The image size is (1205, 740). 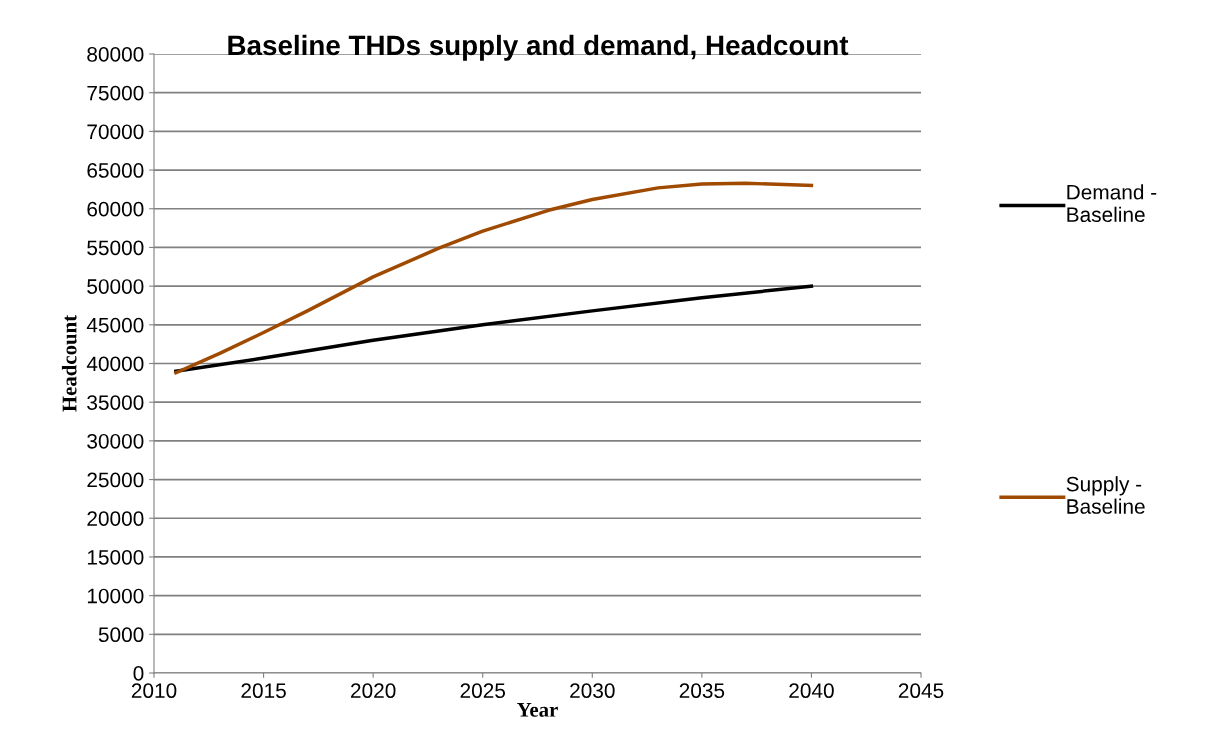 What do you see at coordinates (921, 691) in the screenshot?
I see `x-tick-label: 2045` at bounding box center [921, 691].